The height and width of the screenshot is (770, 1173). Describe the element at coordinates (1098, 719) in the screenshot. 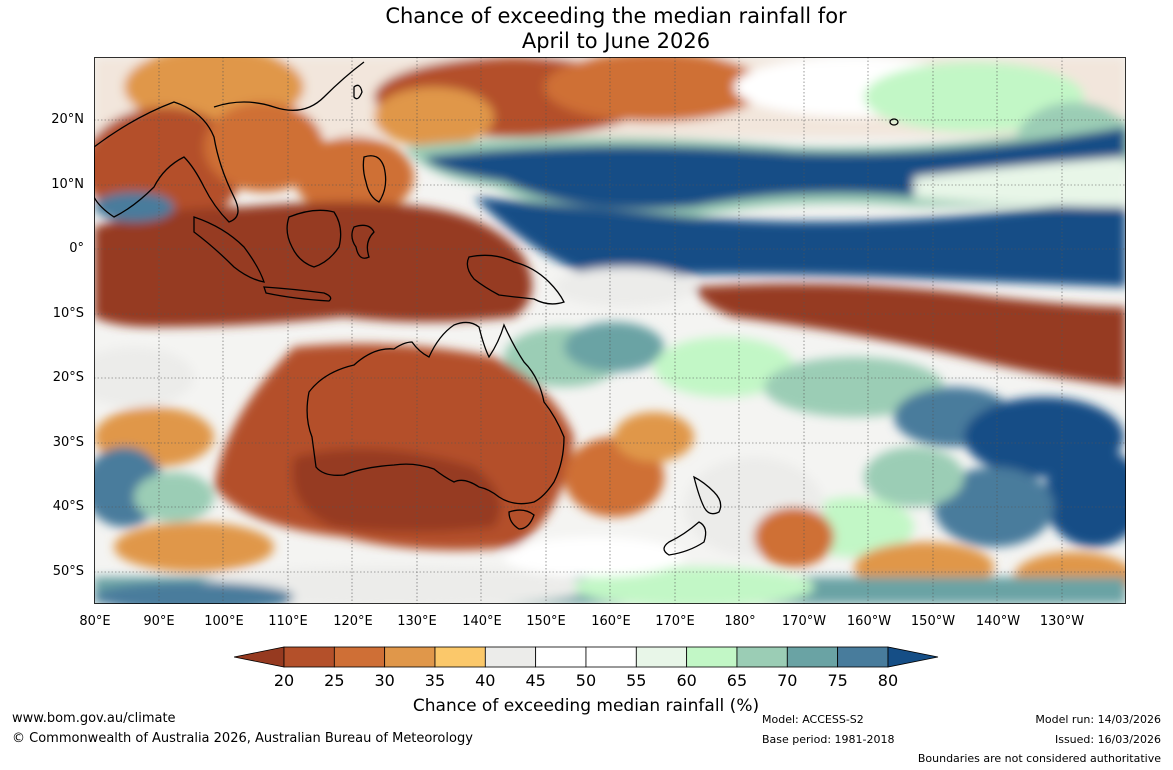

I see `footer-model-run: Model run: 14/03/2026` at that location.